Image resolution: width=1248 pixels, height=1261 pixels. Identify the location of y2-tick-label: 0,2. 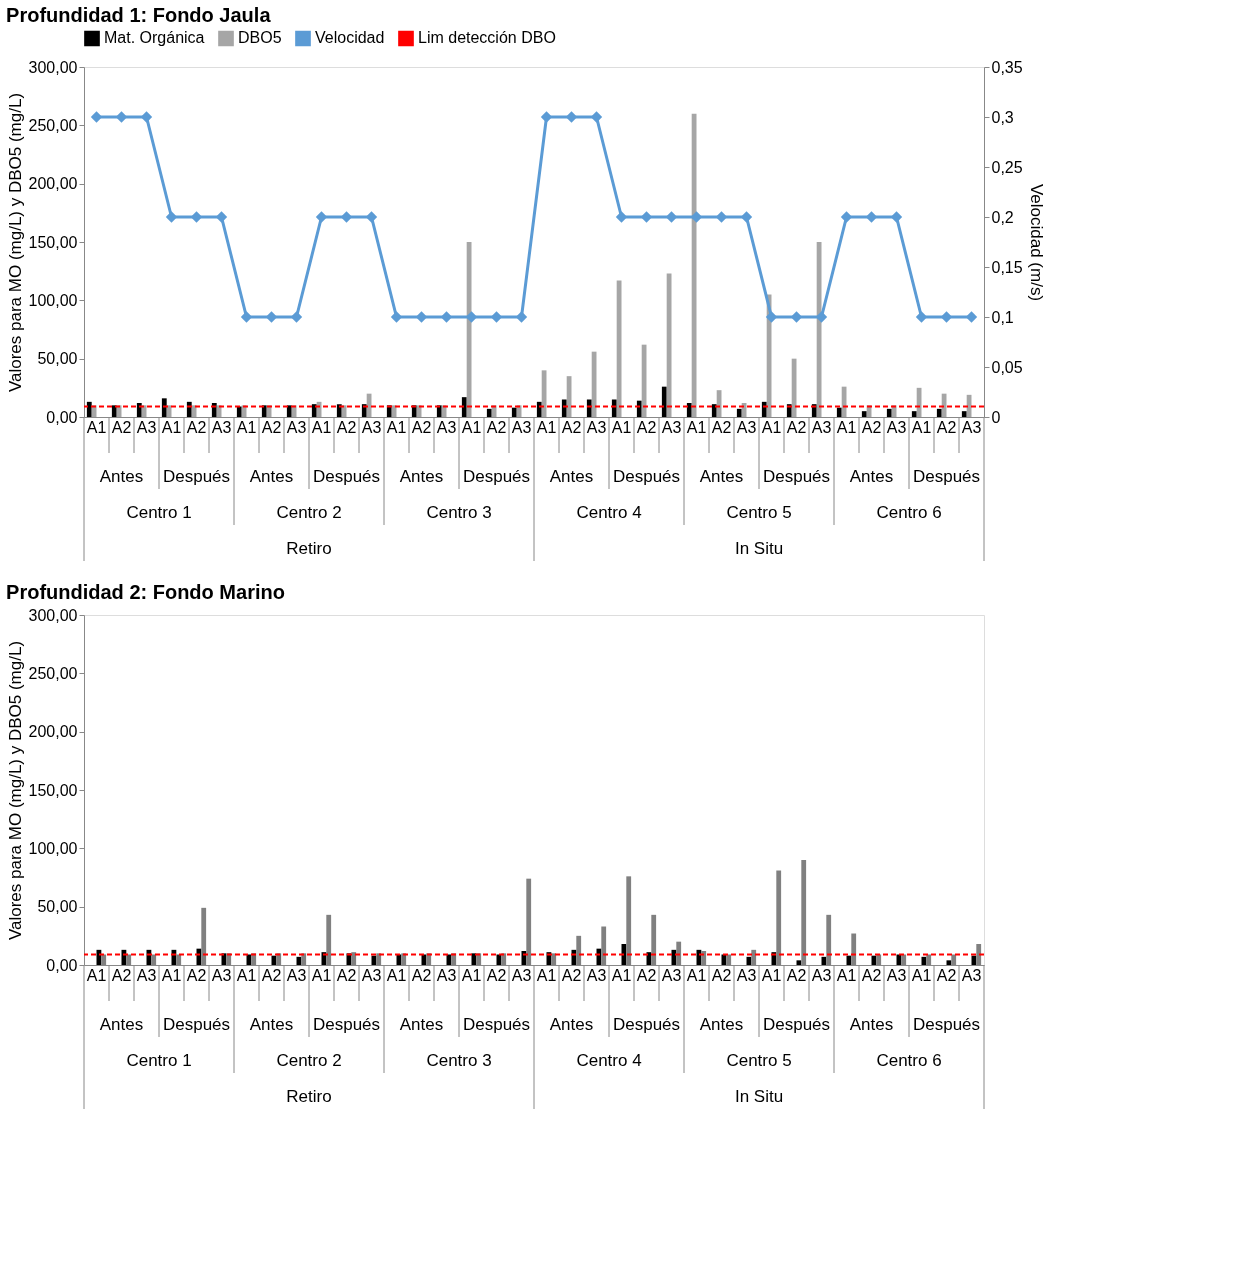
(1002, 217).